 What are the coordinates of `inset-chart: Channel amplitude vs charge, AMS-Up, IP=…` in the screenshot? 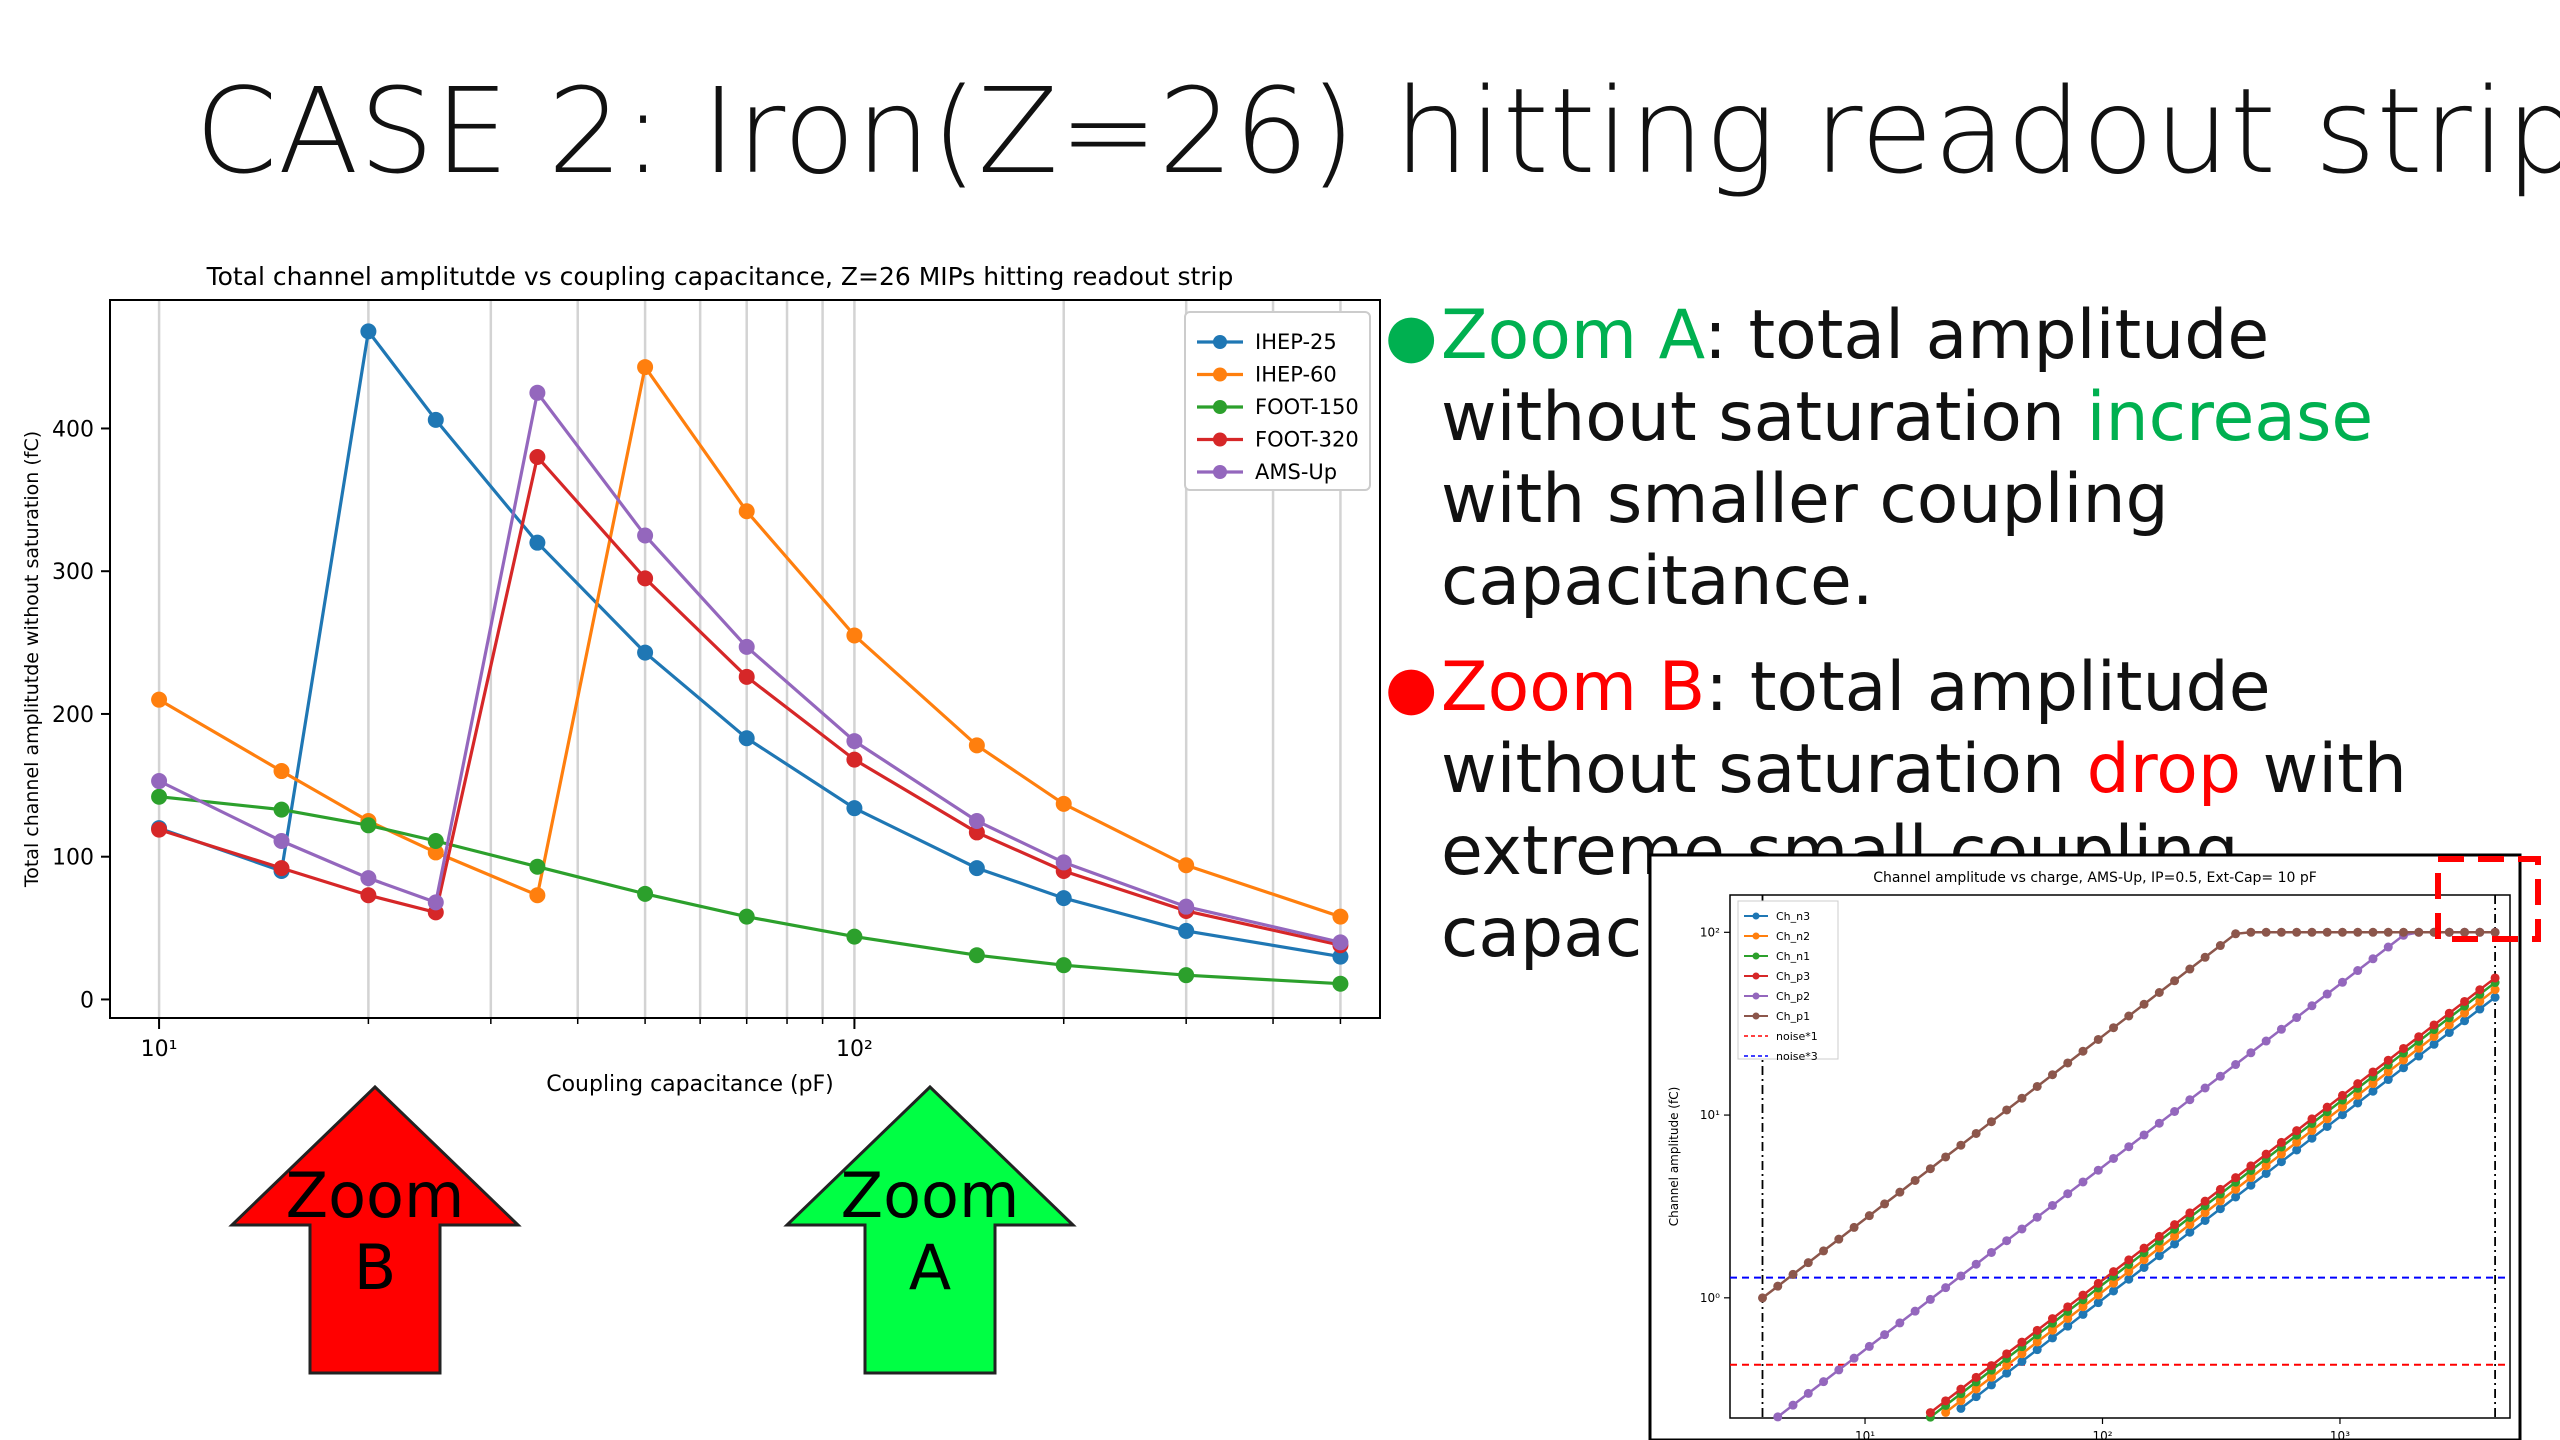 It's located at (2094, 1146).